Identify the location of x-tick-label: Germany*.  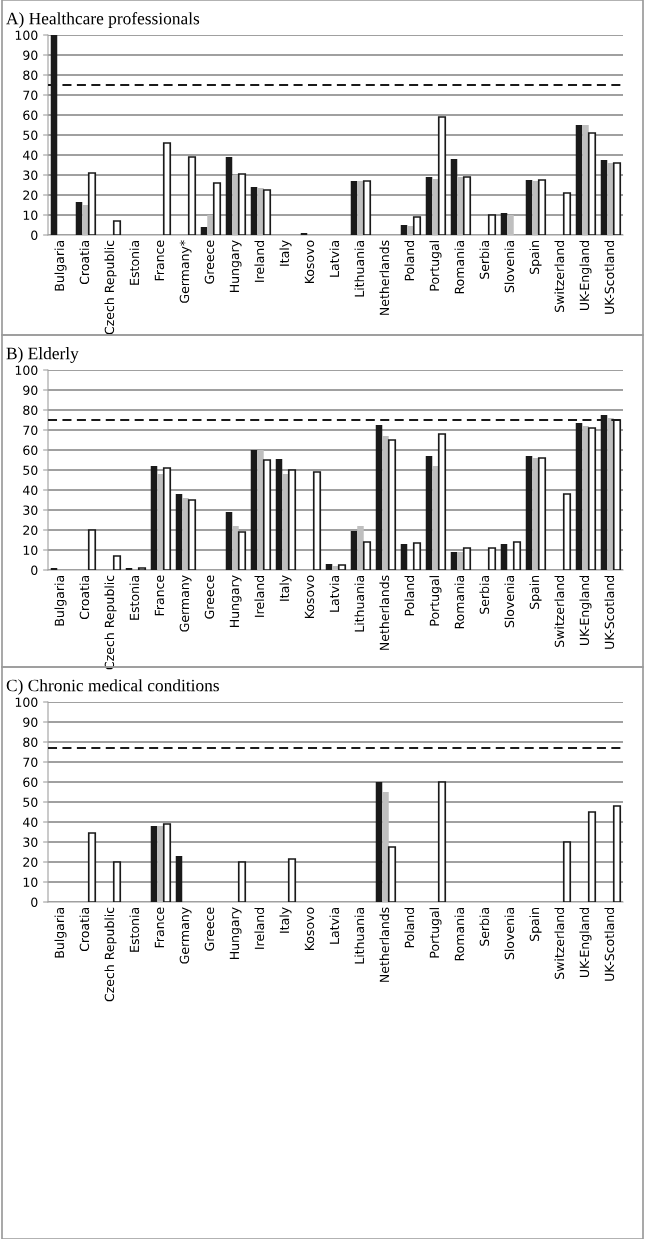
(185, 271).